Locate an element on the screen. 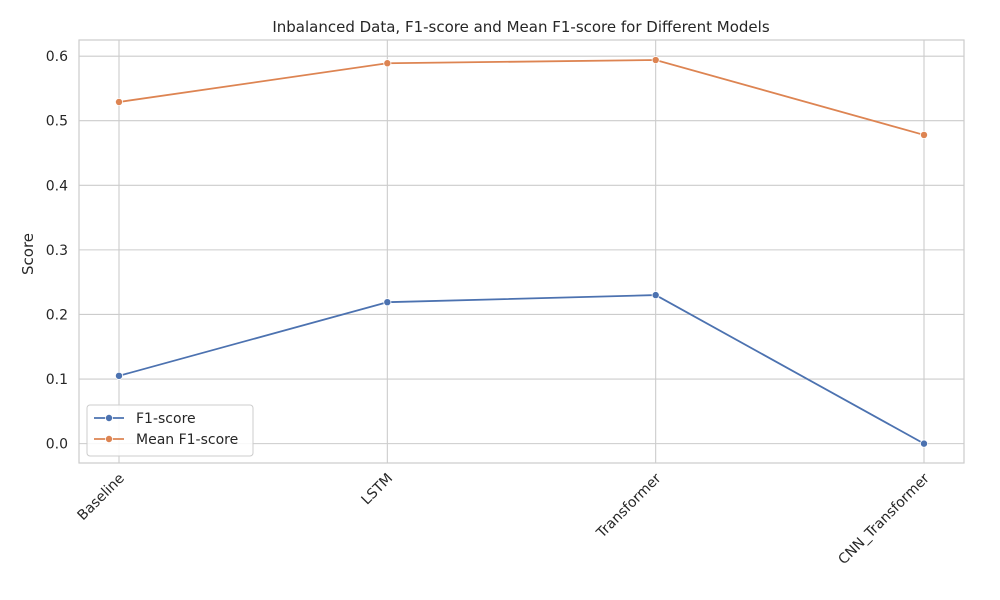  y-axis-label: Score is located at coordinates (28, 254).